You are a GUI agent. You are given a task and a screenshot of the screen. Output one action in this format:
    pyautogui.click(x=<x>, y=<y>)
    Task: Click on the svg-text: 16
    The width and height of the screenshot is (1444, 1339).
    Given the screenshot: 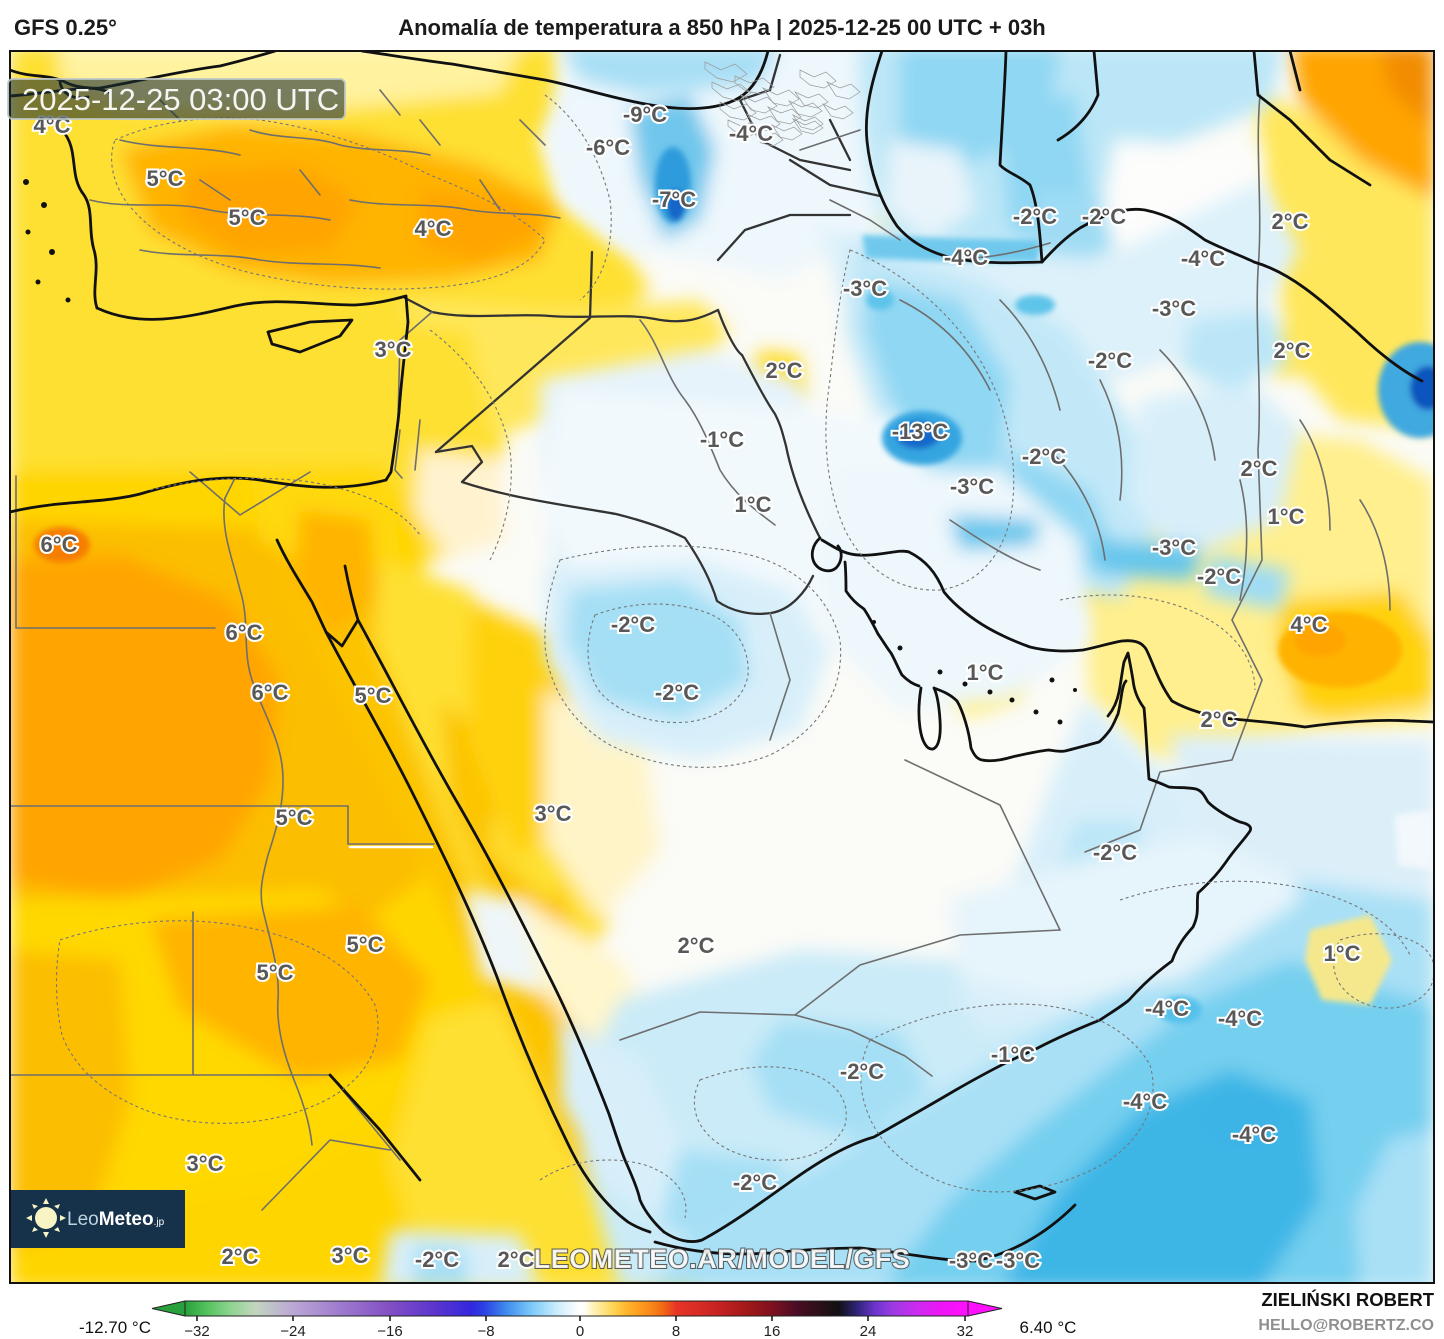 What is the action you would take?
    pyautogui.click(x=772, y=1331)
    